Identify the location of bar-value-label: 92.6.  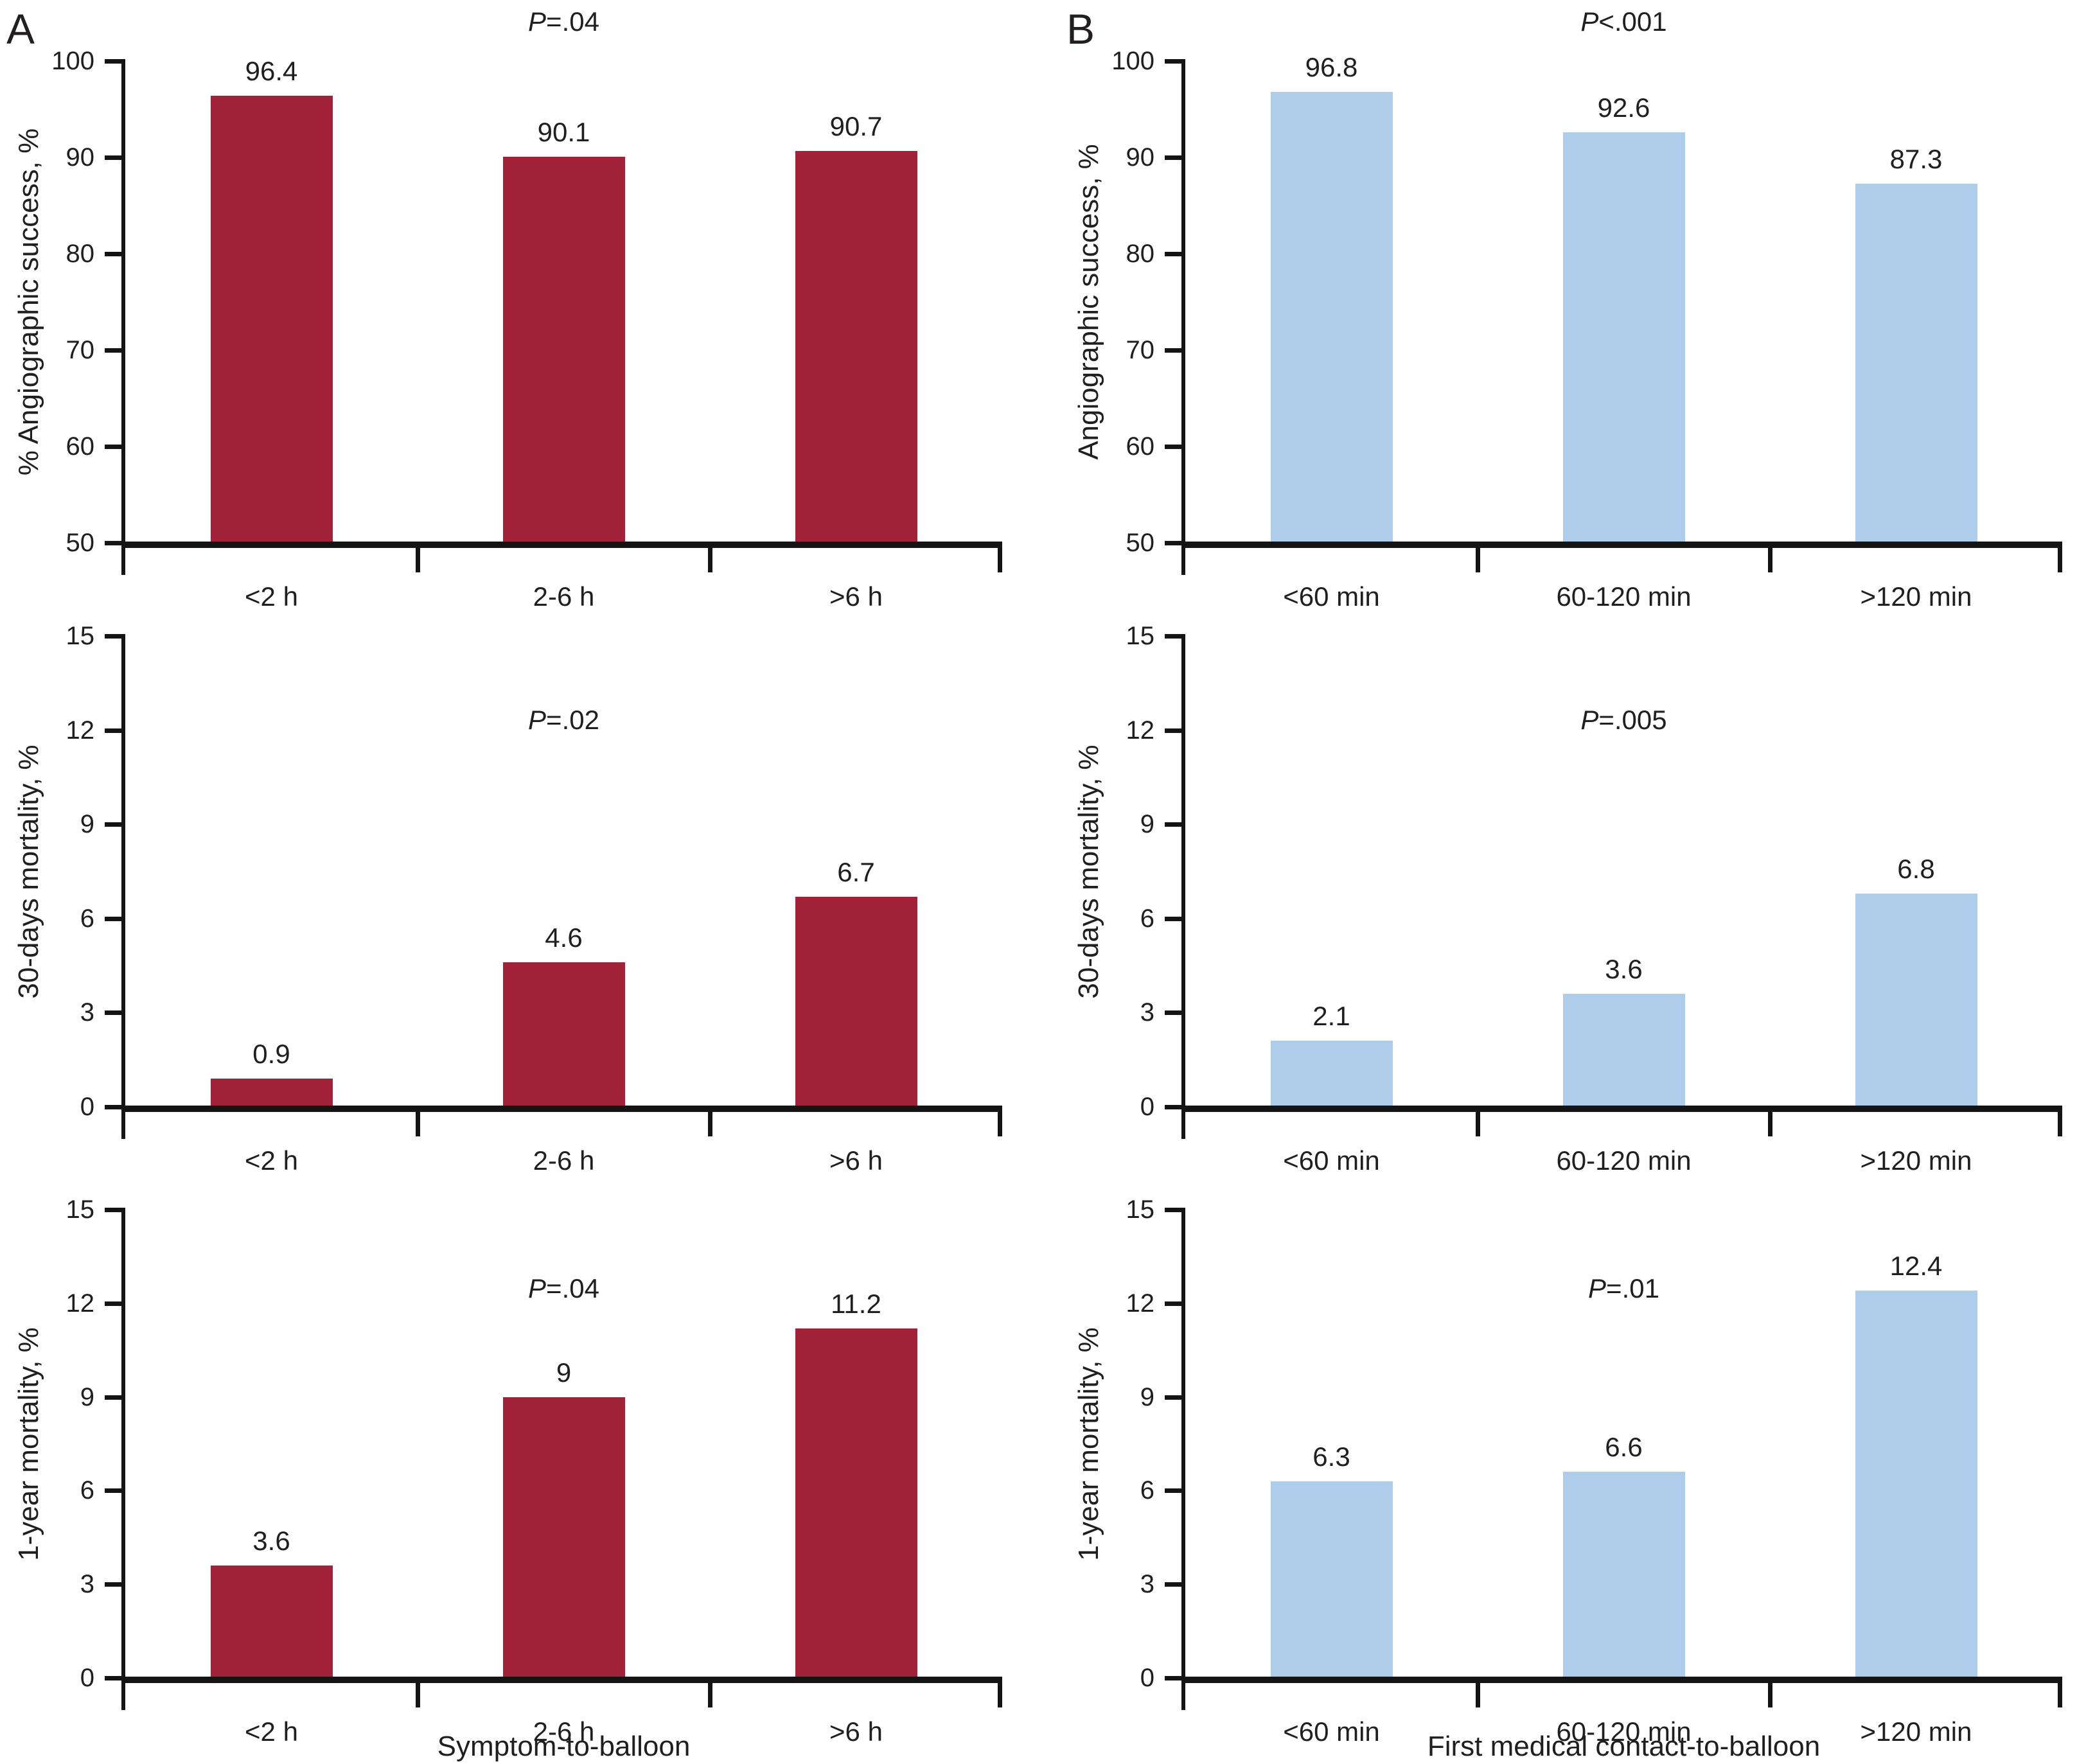
(1623, 108).